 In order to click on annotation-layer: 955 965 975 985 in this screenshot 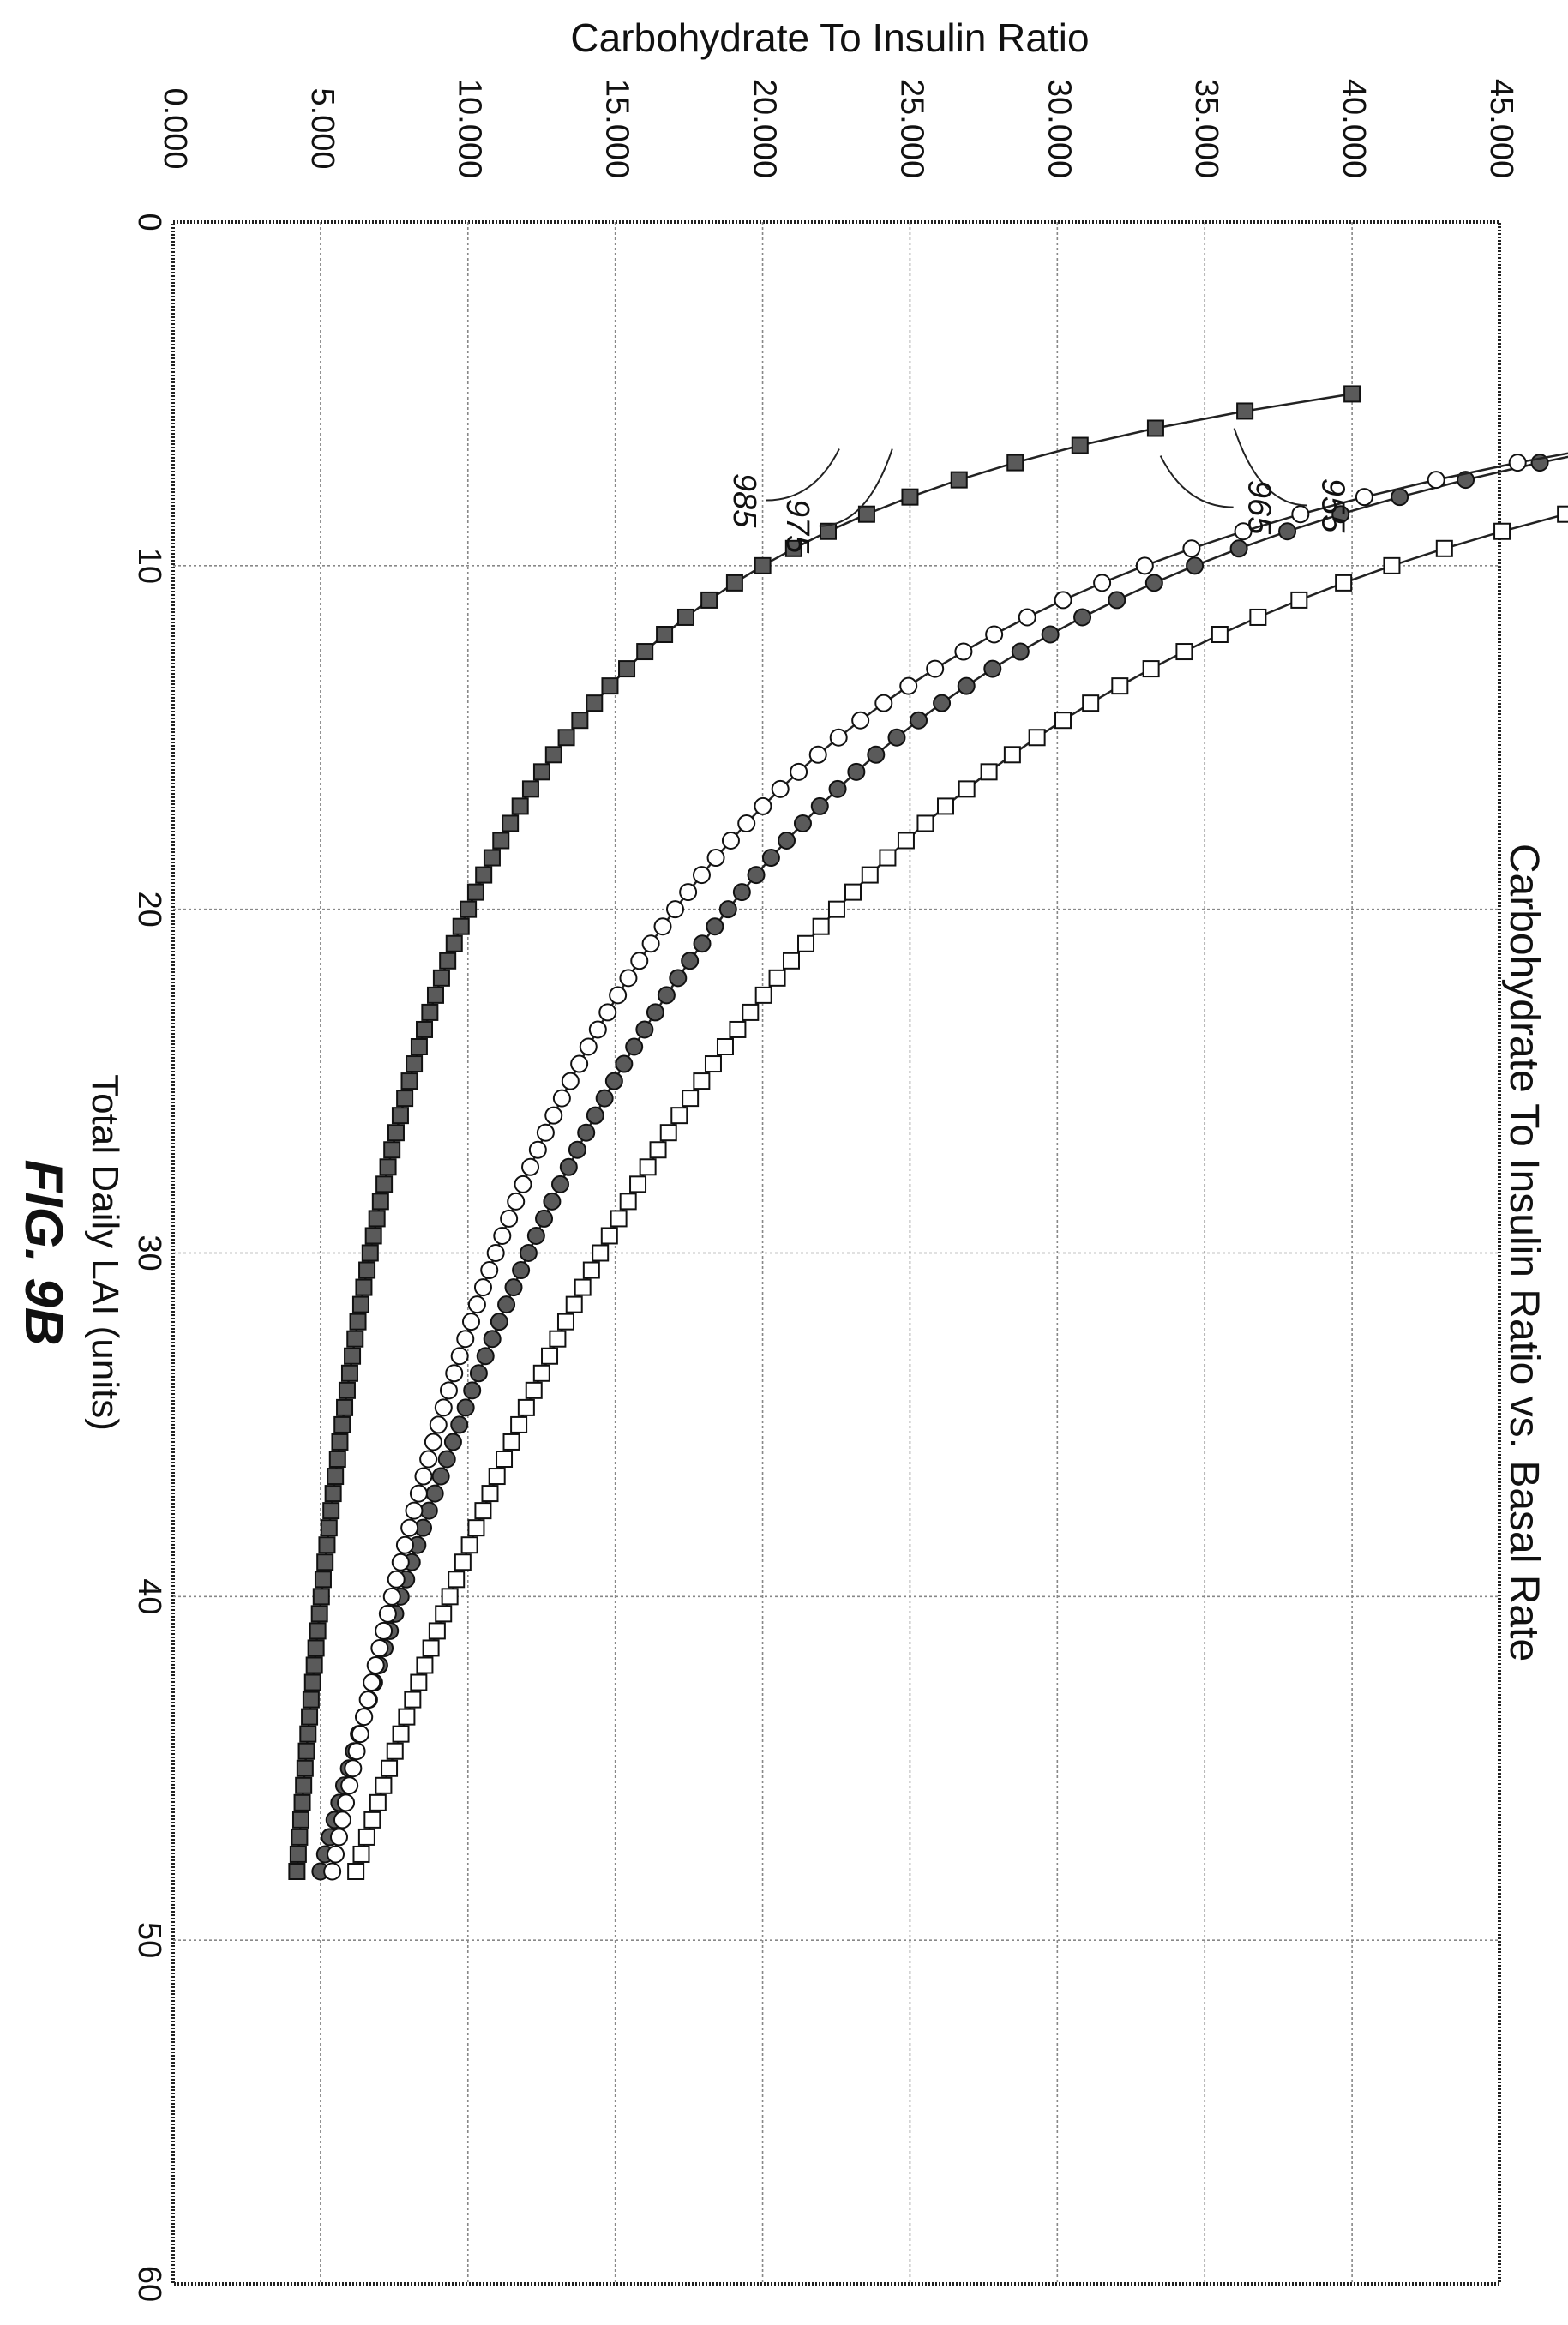, I will do `click(1038, 491)`.